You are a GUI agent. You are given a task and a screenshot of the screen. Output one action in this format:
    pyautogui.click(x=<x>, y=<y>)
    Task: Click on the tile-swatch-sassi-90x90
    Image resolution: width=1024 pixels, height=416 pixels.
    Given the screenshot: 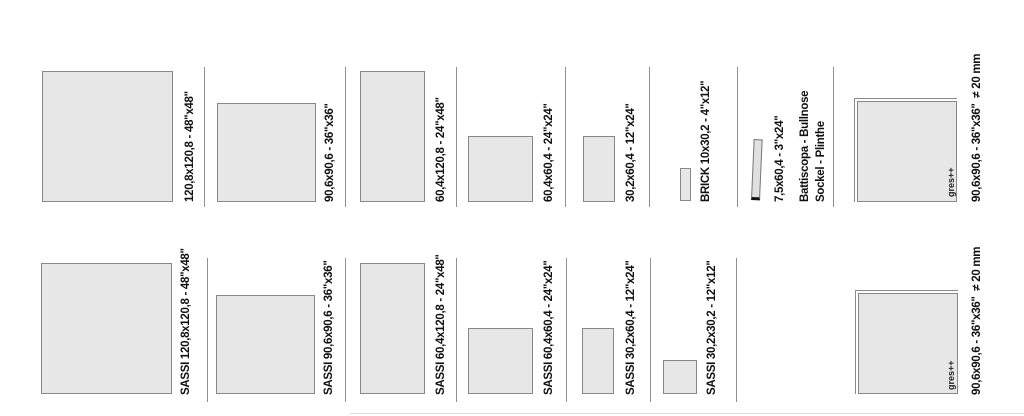 What is the action you would take?
    pyautogui.click(x=265, y=344)
    